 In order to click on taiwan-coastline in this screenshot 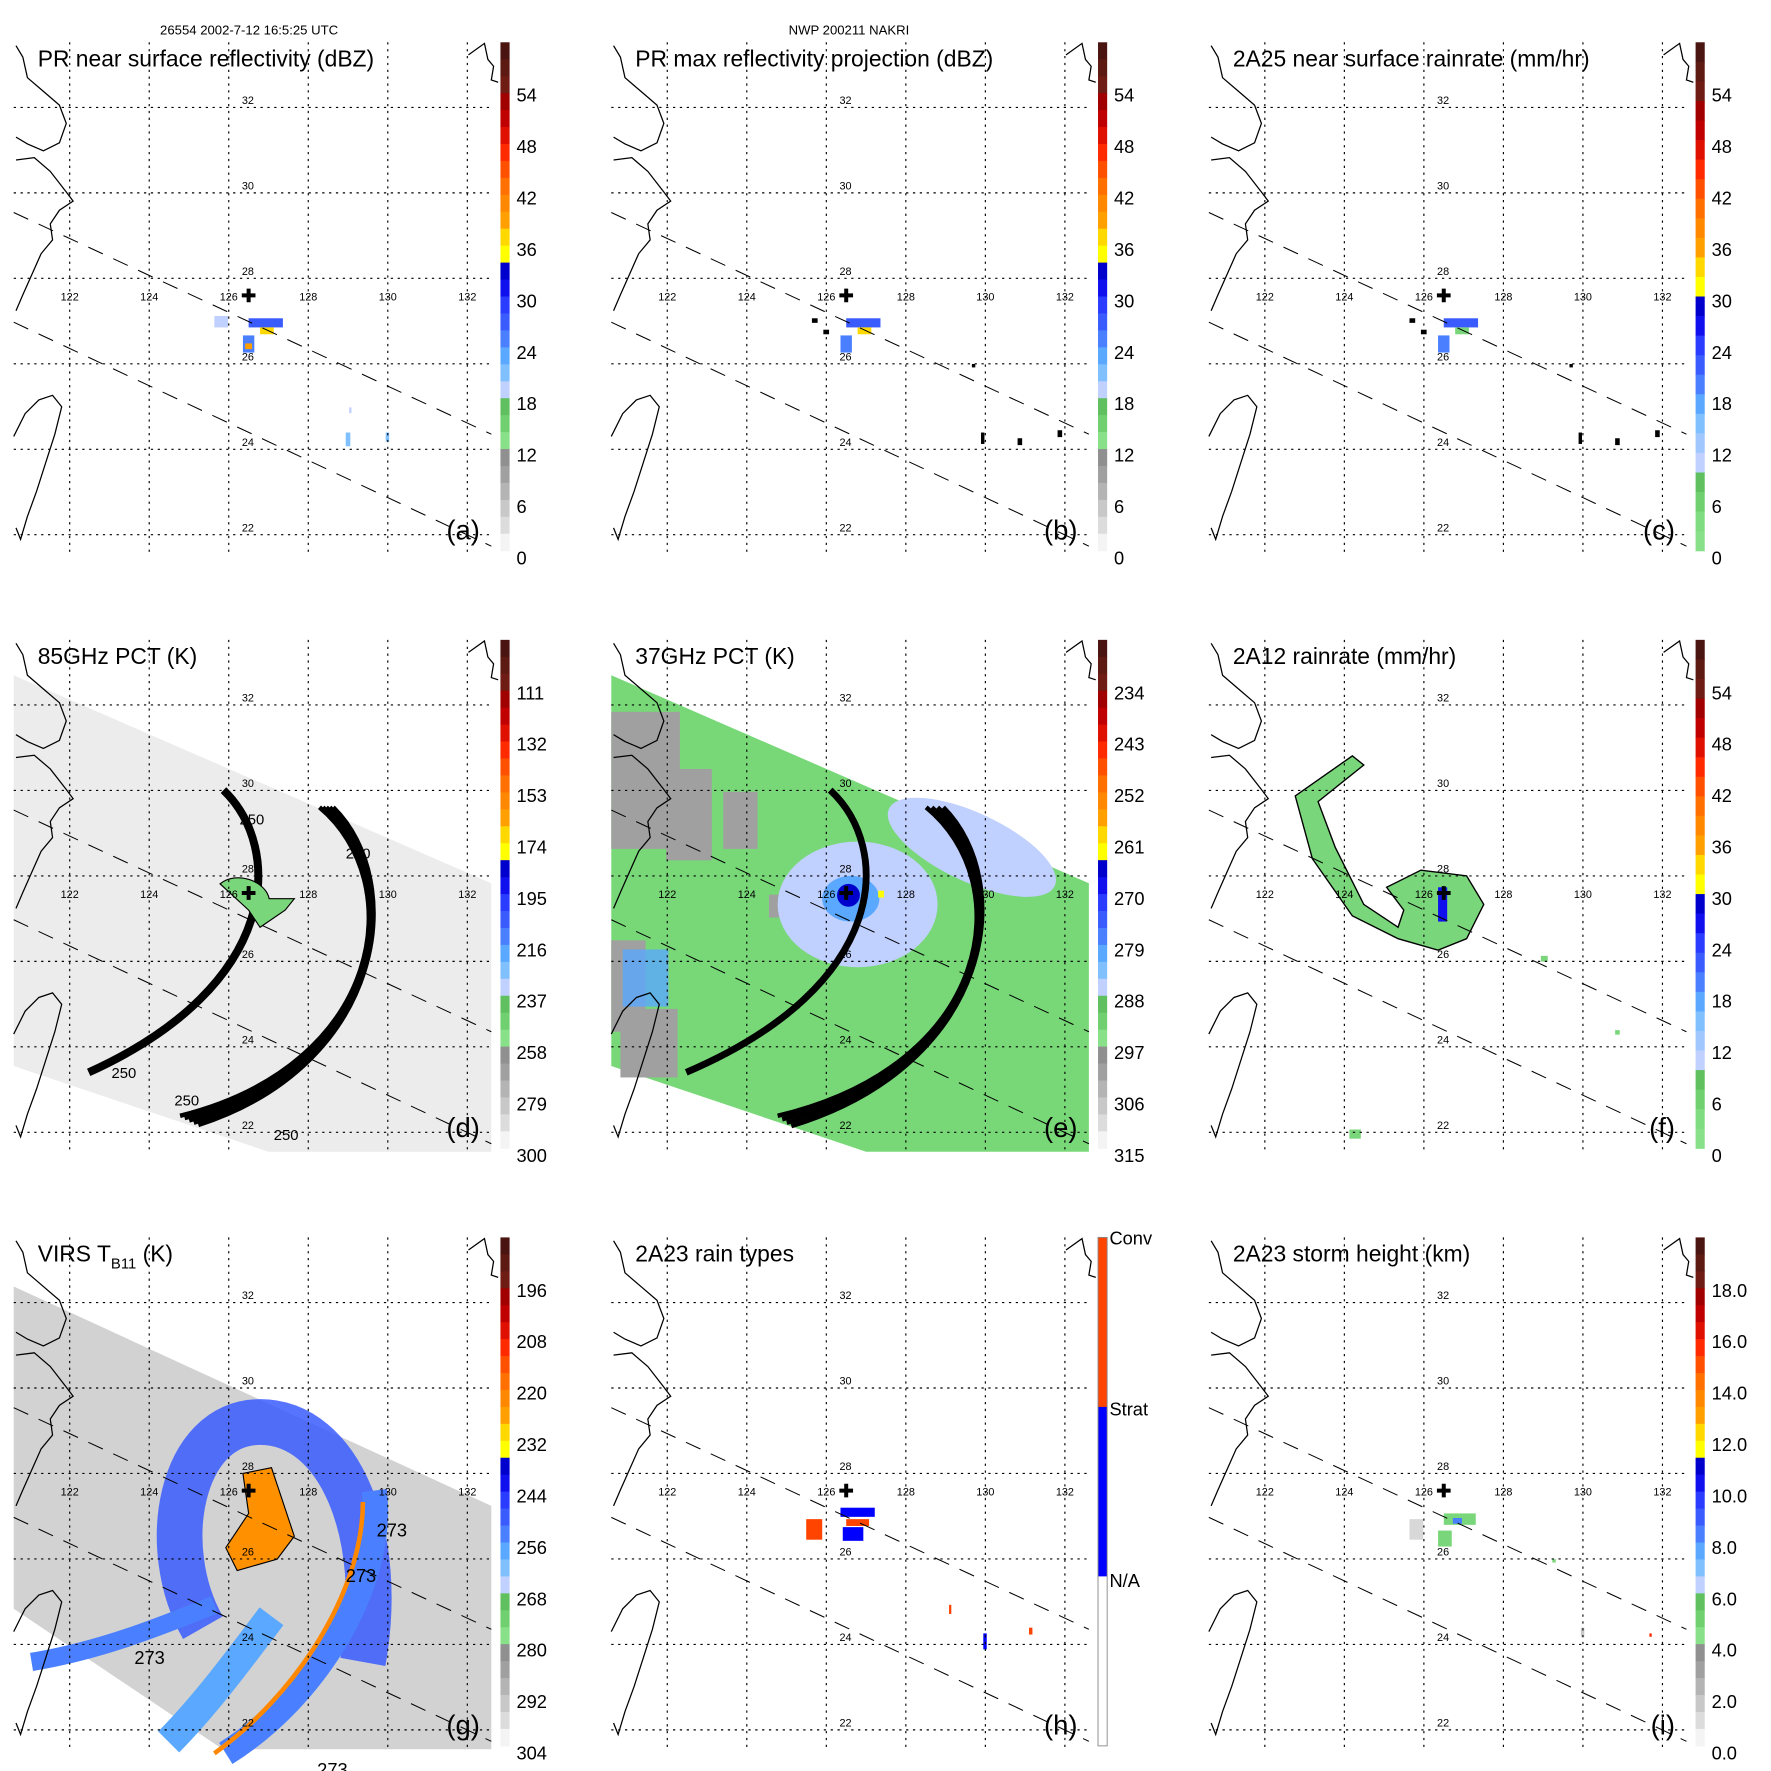, I will do `click(38, 1663)`.